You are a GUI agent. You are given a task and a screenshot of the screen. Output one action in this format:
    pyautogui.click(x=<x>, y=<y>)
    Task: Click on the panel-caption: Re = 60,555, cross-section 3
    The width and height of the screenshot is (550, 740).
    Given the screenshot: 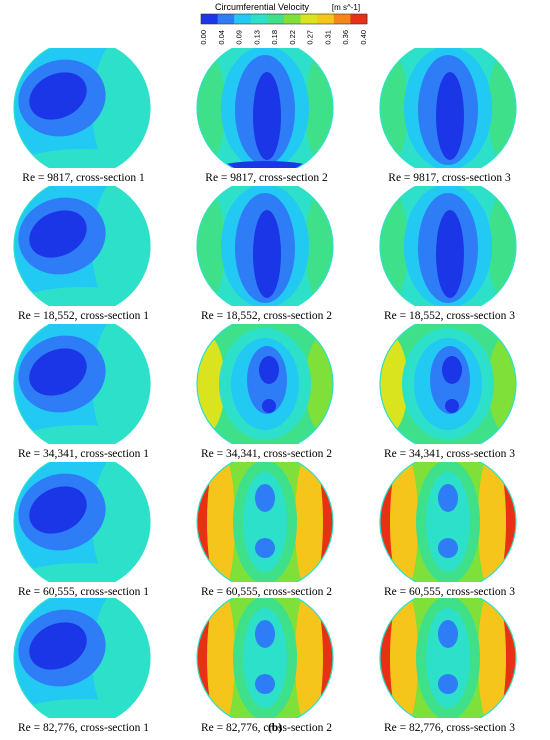 What is the action you would take?
    pyautogui.click(x=449, y=592)
    